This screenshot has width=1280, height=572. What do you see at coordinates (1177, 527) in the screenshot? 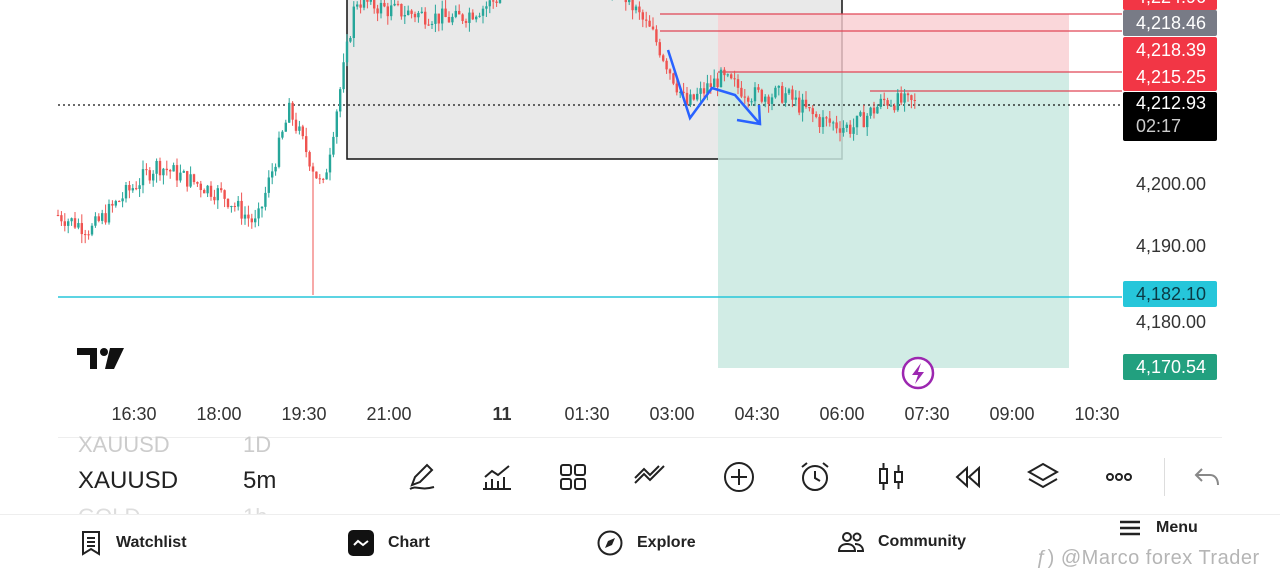
I see `nav-label: Menu` at bounding box center [1177, 527].